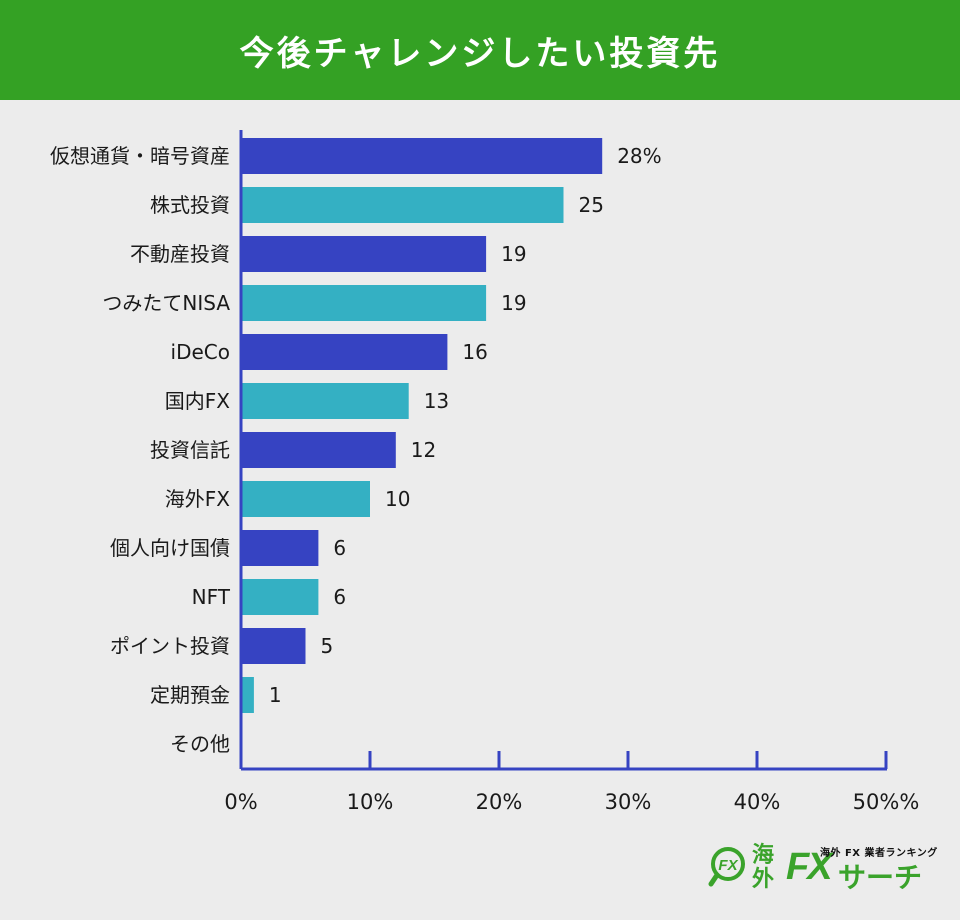  What do you see at coordinates (499, 802) in the screenshot?
I see `x-tick-label: 20%` at bounding box center [499, 802].